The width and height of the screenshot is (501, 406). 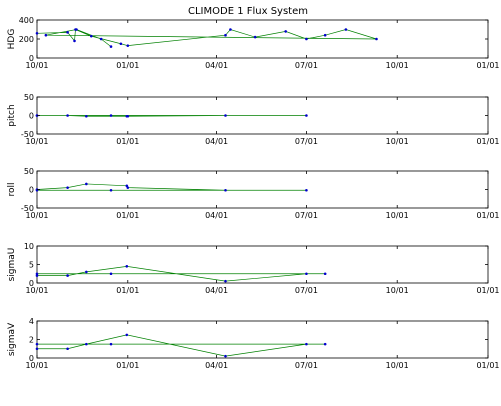 I want to click on panel-sigmaU: 0 5 10 10/01 01/01 04/01 07/01 10/01 01/01 sigmaU, so click(x=253, y=268).